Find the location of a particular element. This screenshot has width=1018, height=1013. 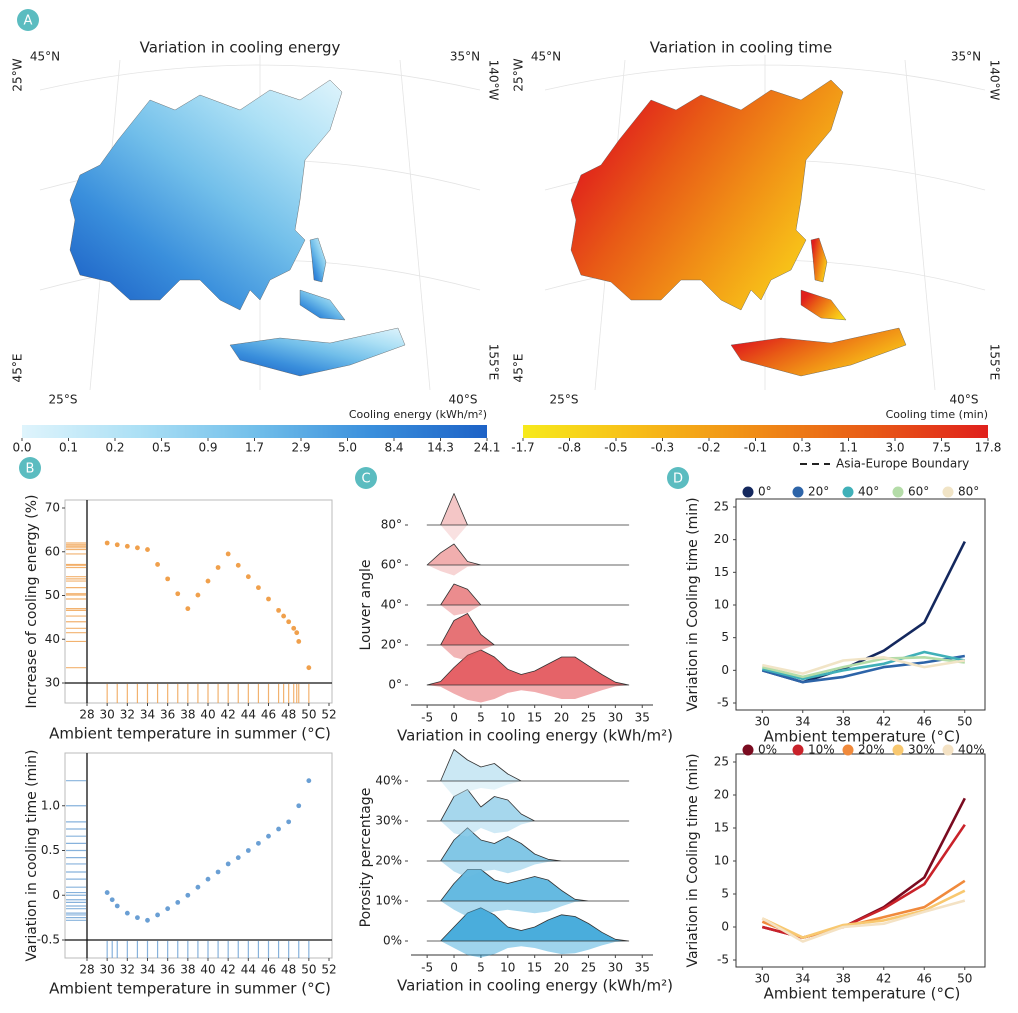

x-tick-label: 20 is located at coordinates (561, 968).